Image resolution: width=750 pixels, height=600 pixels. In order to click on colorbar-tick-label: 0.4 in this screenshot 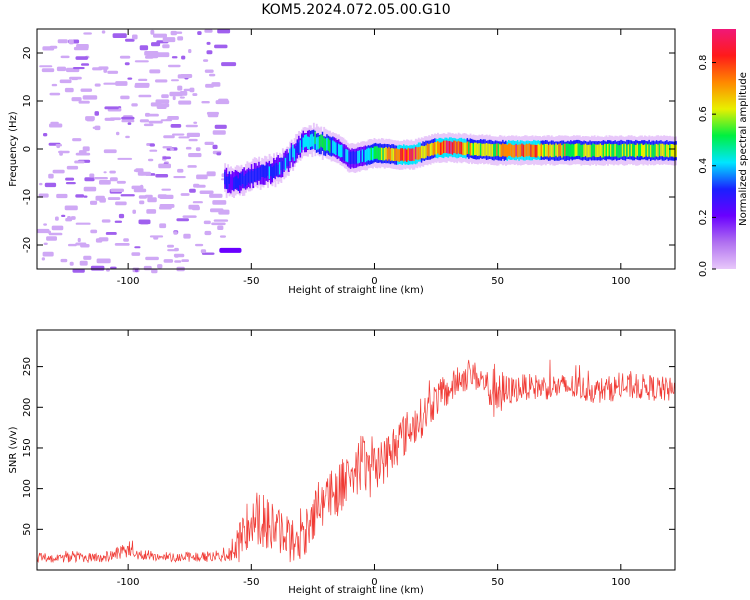, I will do `click(703, 166)`.